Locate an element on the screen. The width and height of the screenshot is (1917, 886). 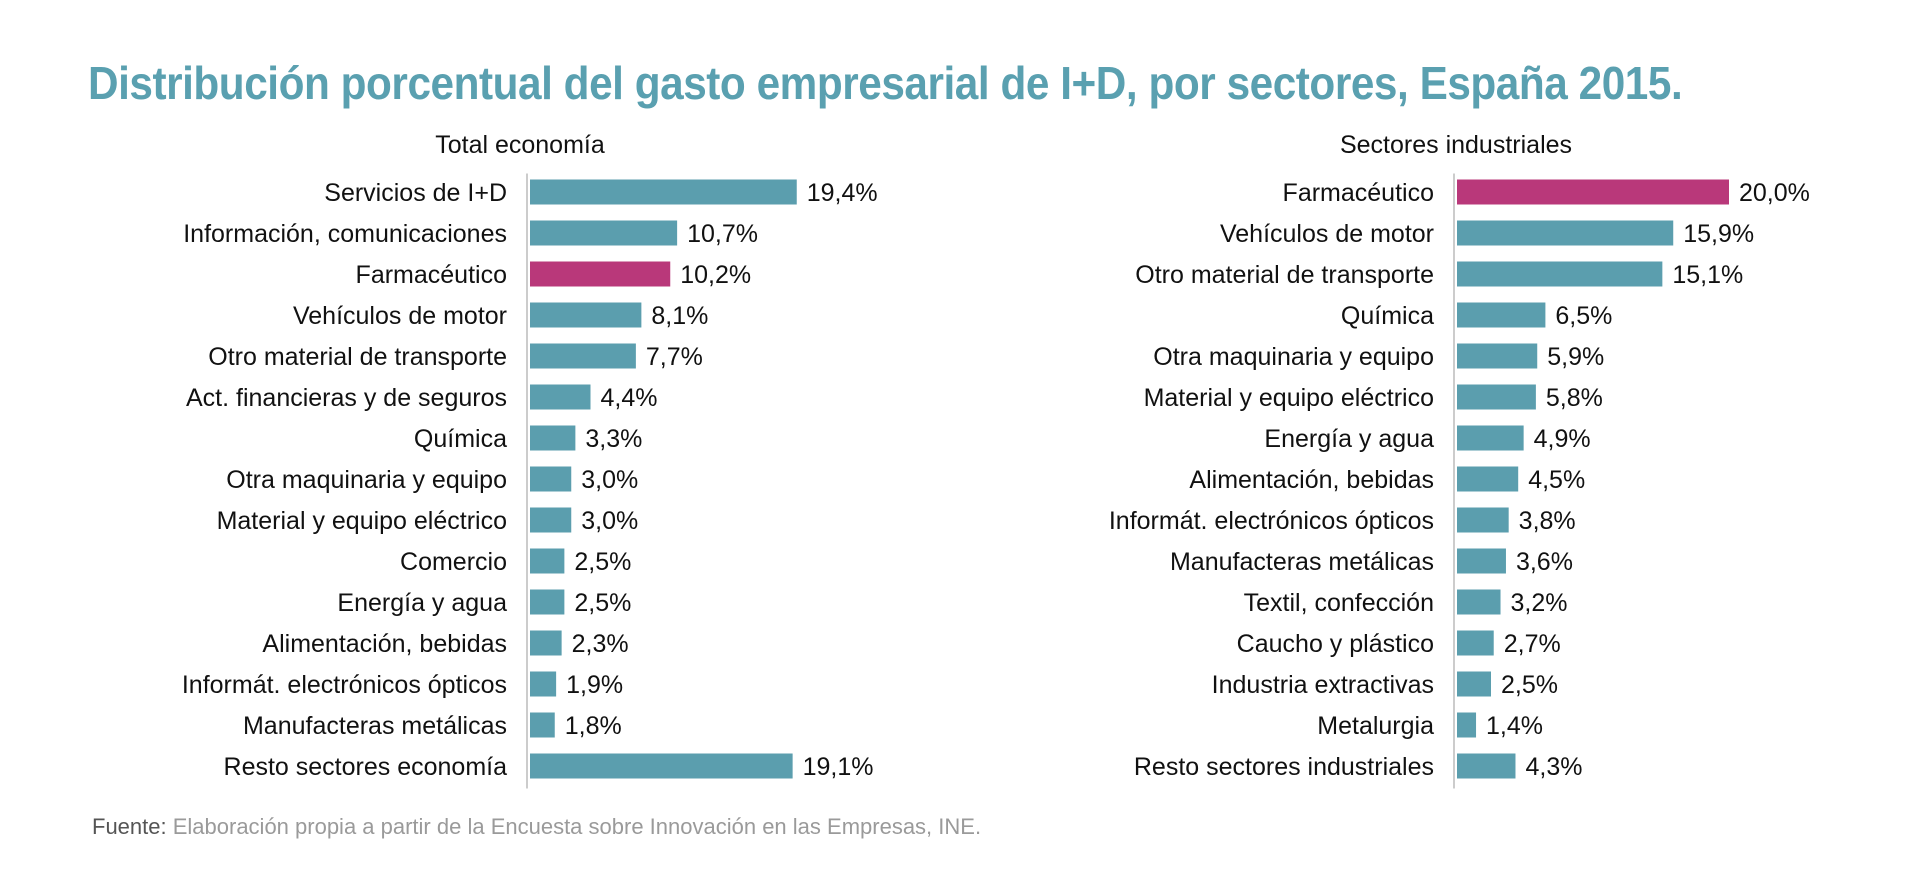
value-label: 5,9% is located at coordinates (1575, 357).